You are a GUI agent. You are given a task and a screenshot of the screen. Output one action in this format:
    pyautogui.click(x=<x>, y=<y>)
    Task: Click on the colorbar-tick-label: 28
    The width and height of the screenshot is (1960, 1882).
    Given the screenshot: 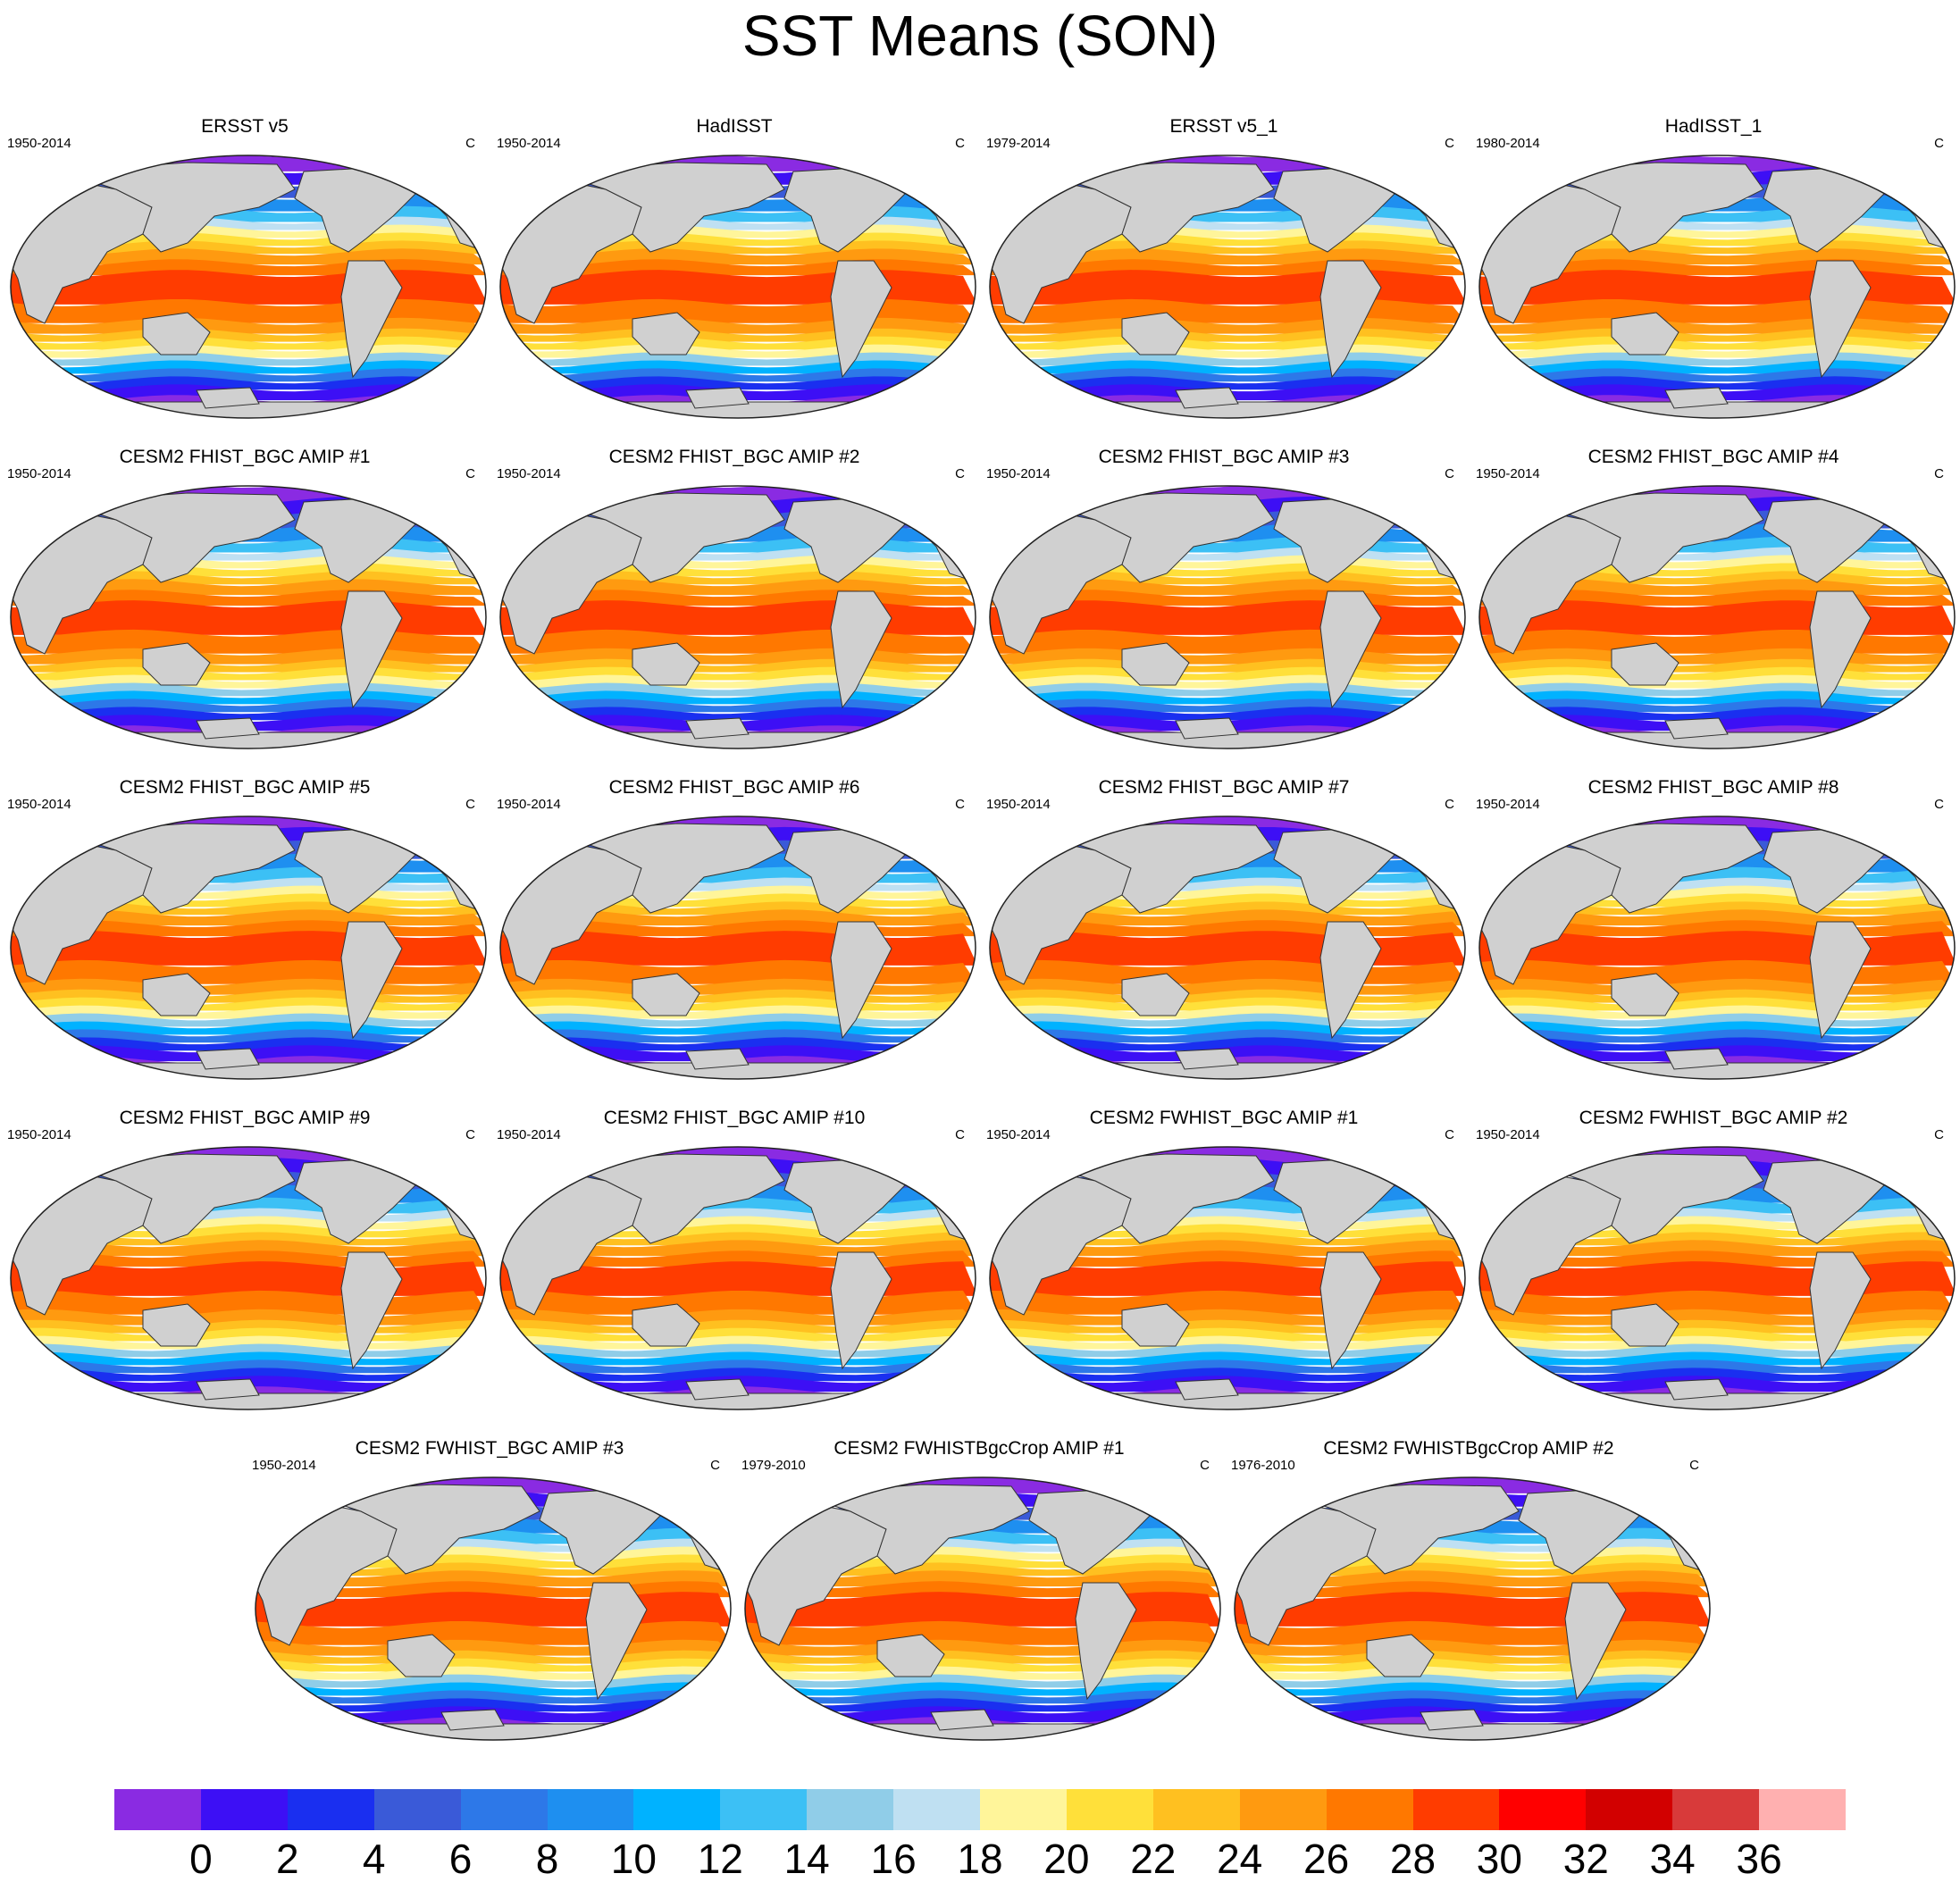 What is the action you would take?
    pyautogui.click(x=1412, y=1859)
    